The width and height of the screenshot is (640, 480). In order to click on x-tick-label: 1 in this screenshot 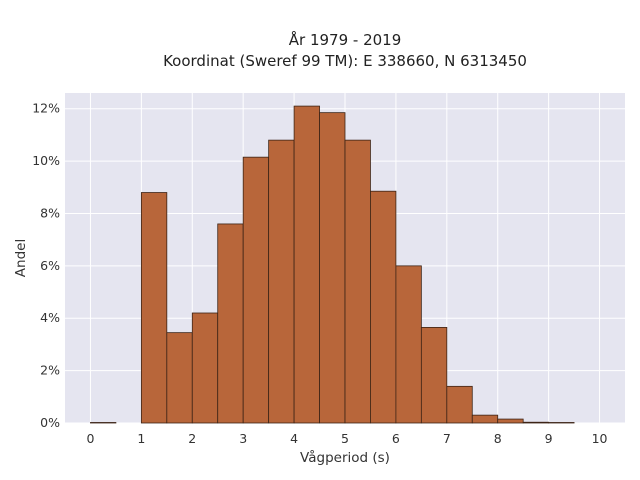, I will do `click(141, 438)`.